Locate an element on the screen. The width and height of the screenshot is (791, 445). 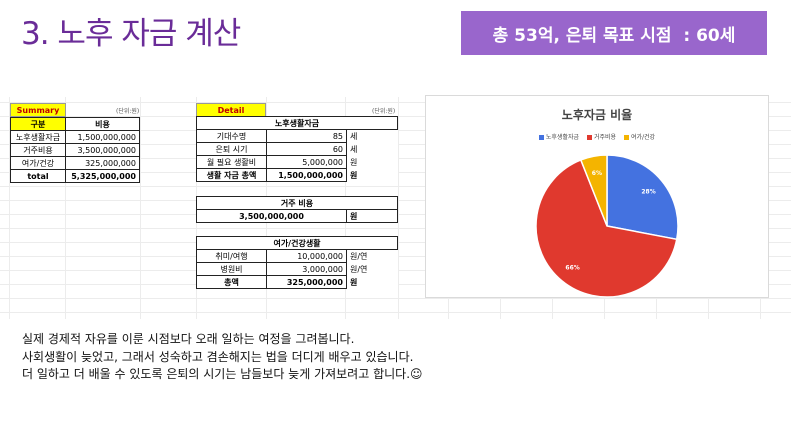
living-cell: 5,000,000 is located at coordinates (306, 162).